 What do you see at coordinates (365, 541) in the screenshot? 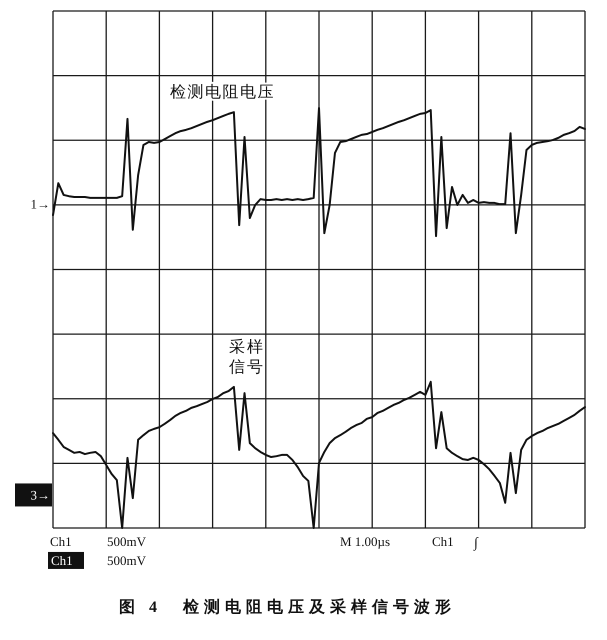
I see `text: M 1.00µs` at bounding box center [365, 541].